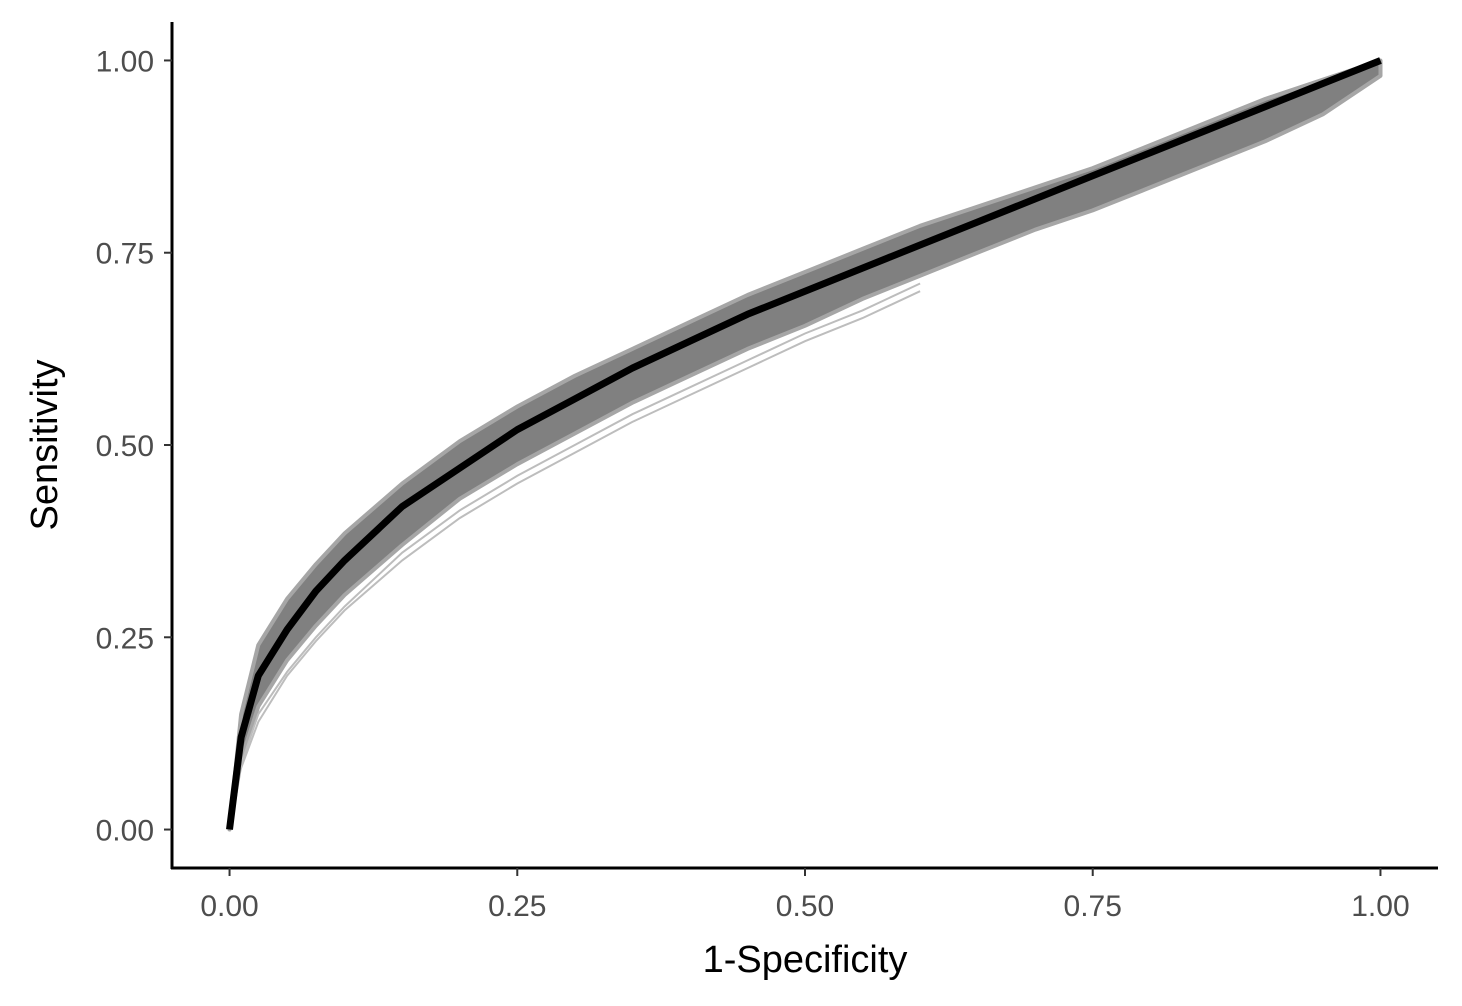 The height and width of the screenshot is (1006, 1462). Describe the element at coordinates (805, 906) in the screenshot. I see `x-tick-label: 0.50` at that location.